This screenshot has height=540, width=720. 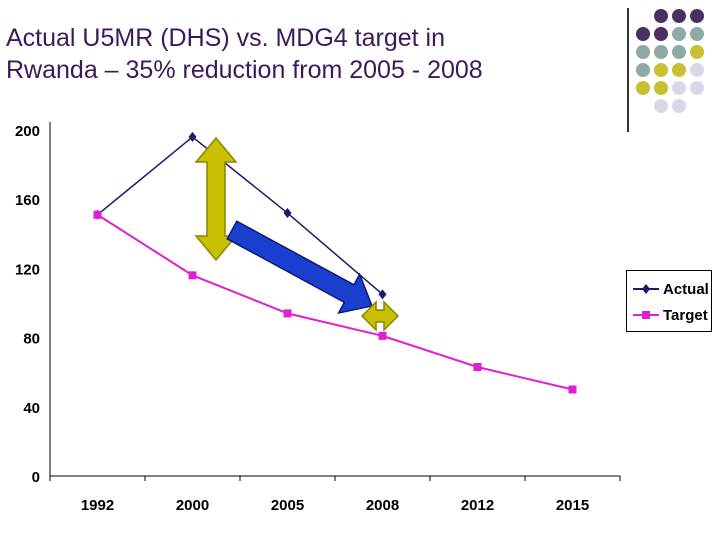 I want to click on slide-title-line-1: Actual U5MR (DHS) vs. MDG4 target in, so click(x=225, y=38).